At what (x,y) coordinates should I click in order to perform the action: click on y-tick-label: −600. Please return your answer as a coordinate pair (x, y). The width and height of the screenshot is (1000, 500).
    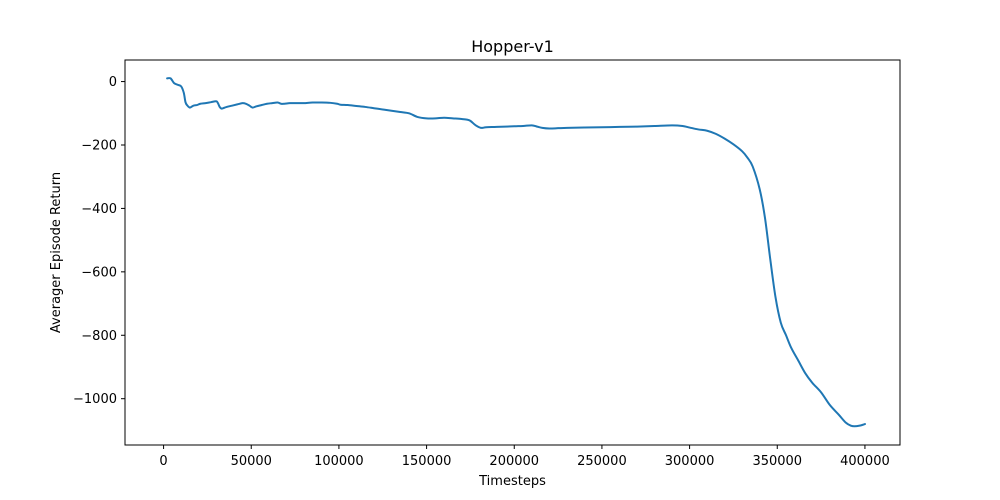
    Looking at the image, I should click on (99, 272).